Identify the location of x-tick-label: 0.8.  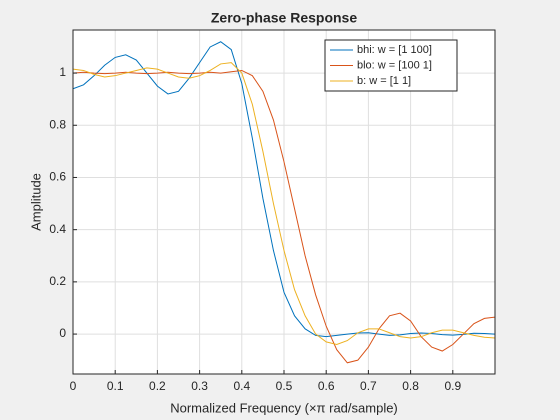
(410, 386).